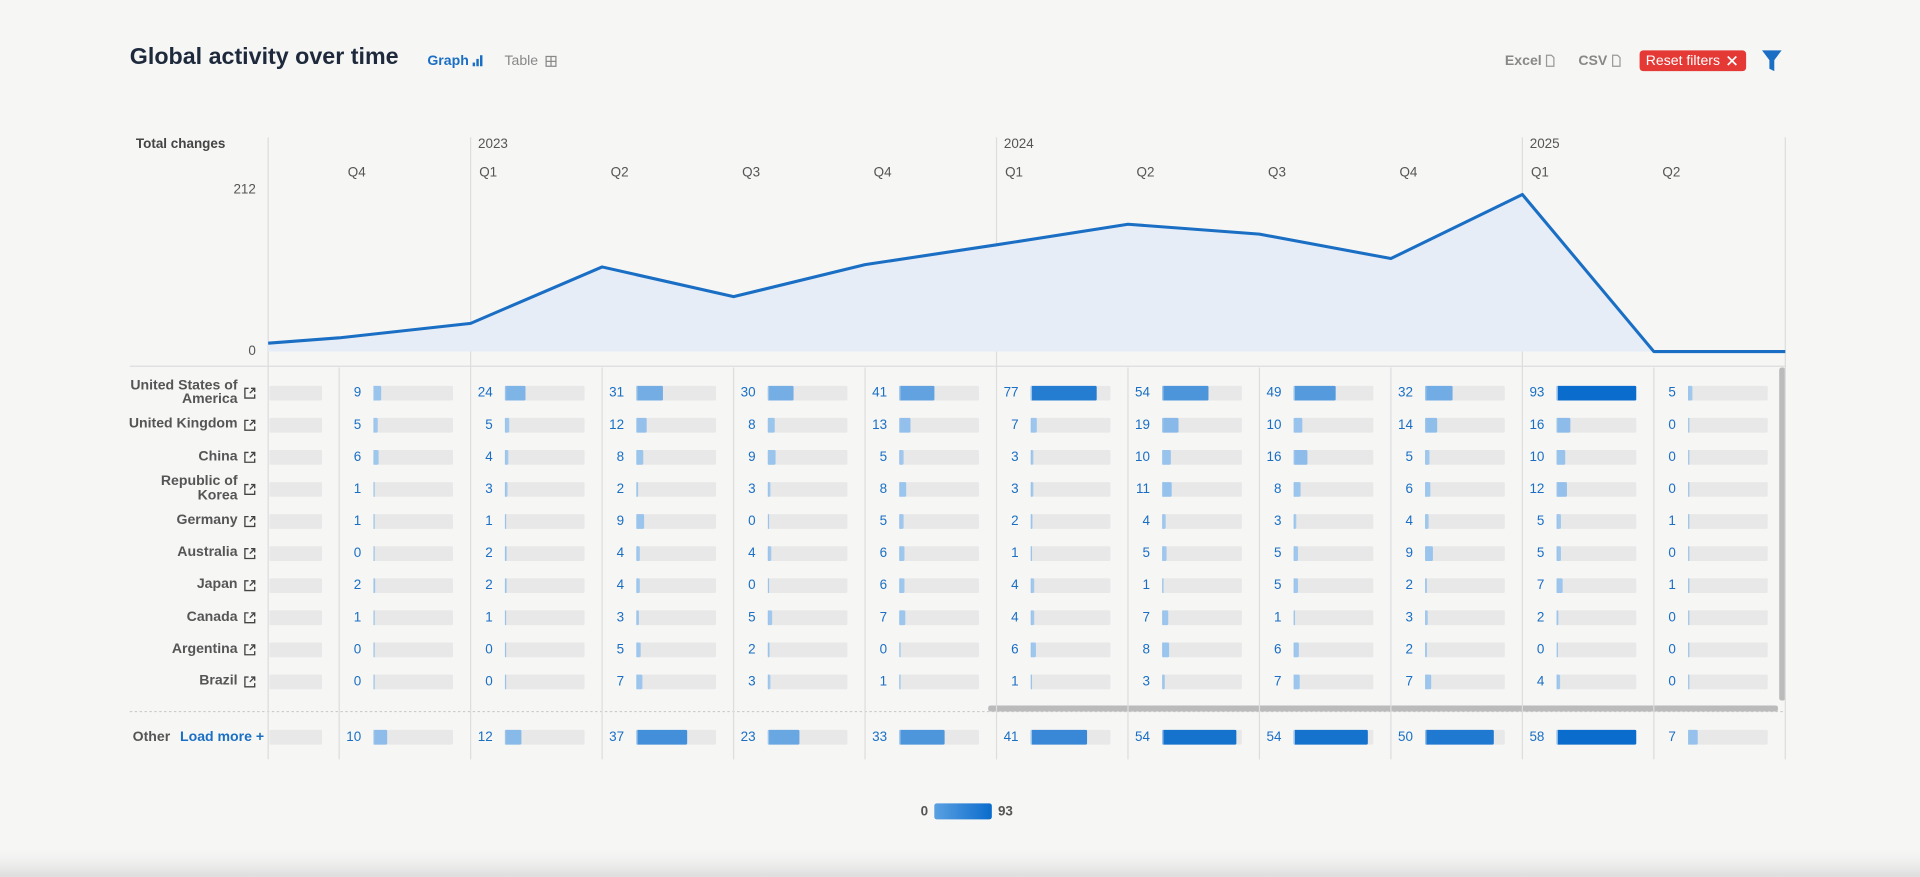 This screenshot has width=1920, height=877. I want to click on row-label-box: Brazil, so click(218, 681).